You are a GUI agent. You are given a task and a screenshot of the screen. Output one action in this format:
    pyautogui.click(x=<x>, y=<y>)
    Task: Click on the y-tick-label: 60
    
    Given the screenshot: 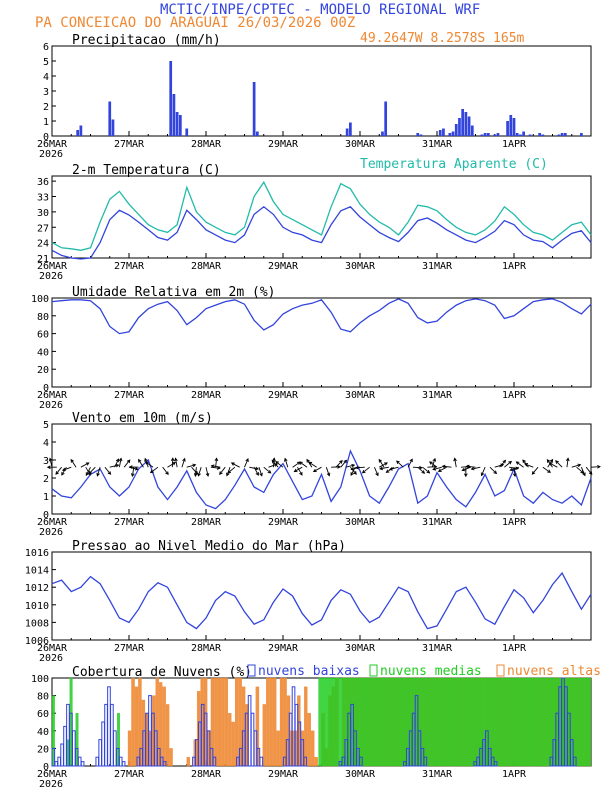 What is the action you would take?
    pyautogui.click(x=43, y=714)
    